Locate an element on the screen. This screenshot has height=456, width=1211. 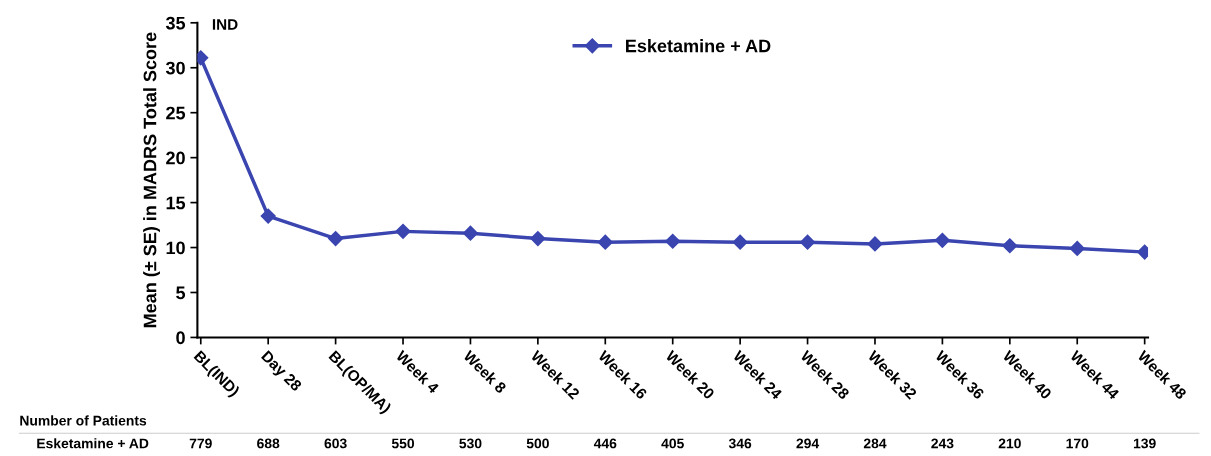
y-tick-label: 20 is located at coordinates (175, 158).